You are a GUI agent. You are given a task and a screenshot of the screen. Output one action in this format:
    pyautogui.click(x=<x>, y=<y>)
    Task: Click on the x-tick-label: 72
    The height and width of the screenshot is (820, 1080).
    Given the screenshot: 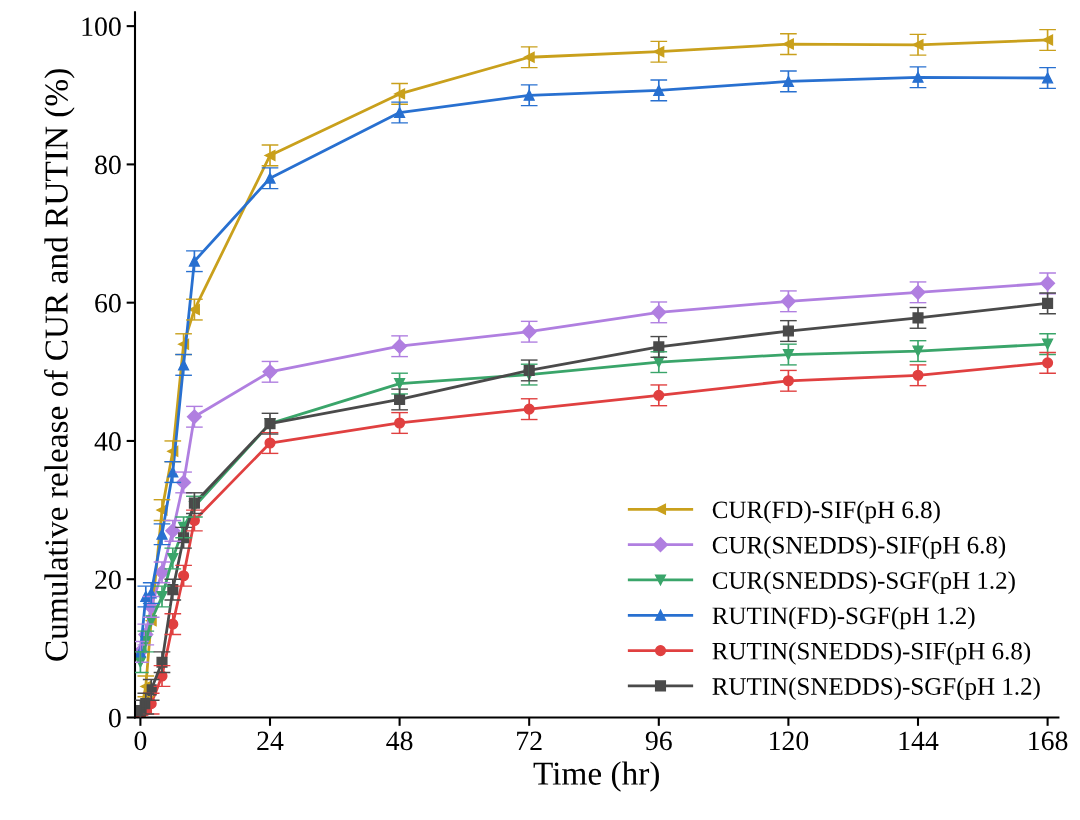 What is the action you would take?
    pyautogui.click(x=529, y=740)
    